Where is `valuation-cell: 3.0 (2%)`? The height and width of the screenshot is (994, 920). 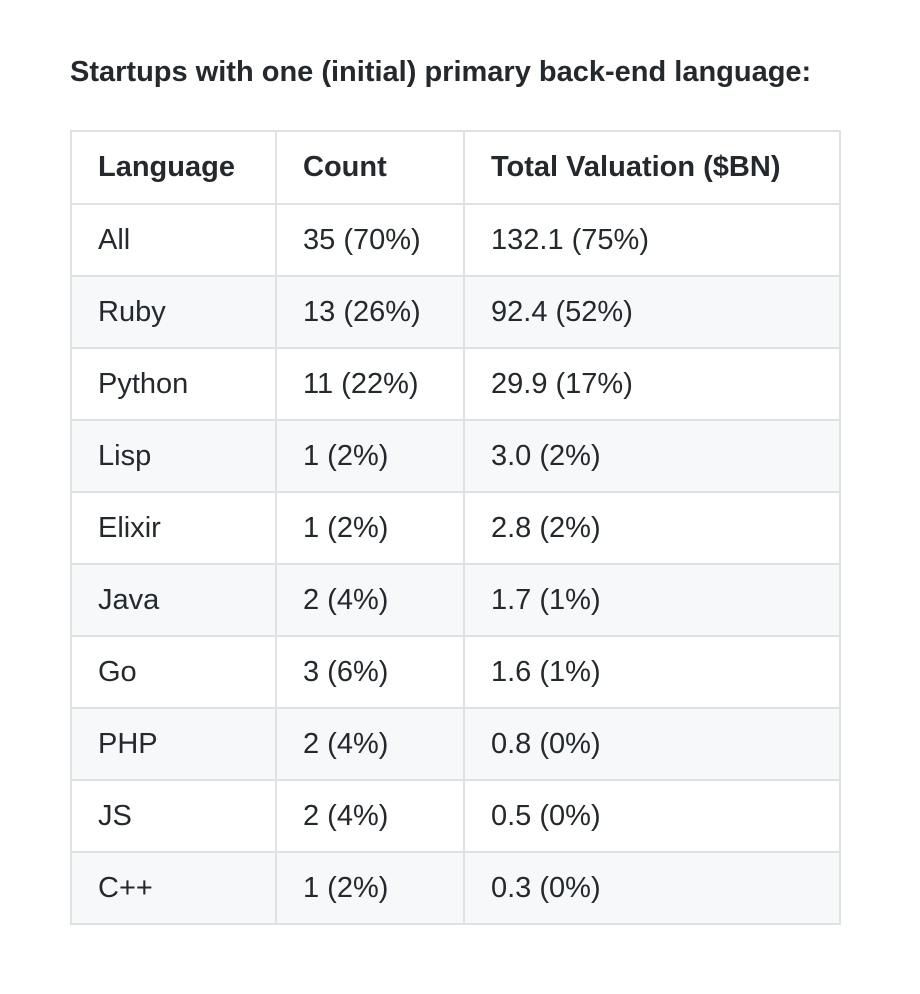
valuation-cell: 3.0 (2%) is located at coordinates (652, 456).